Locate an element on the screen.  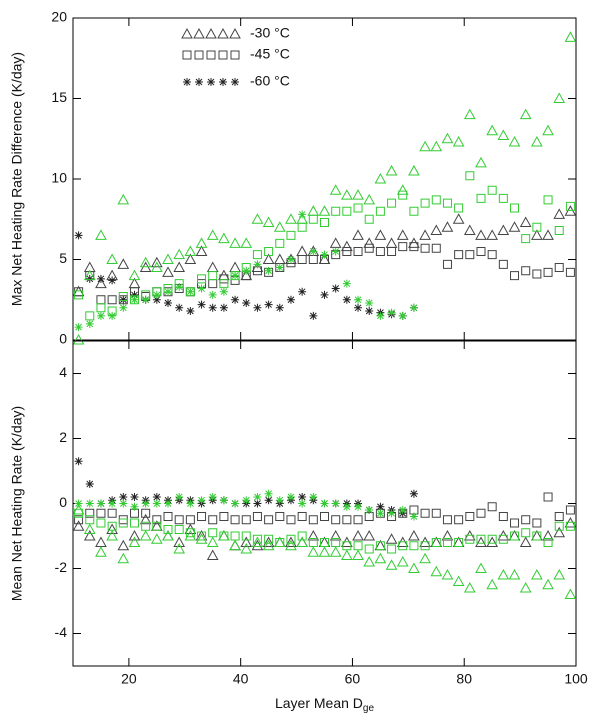
y-tick-label: 0 is located at coordinates (63, 502).